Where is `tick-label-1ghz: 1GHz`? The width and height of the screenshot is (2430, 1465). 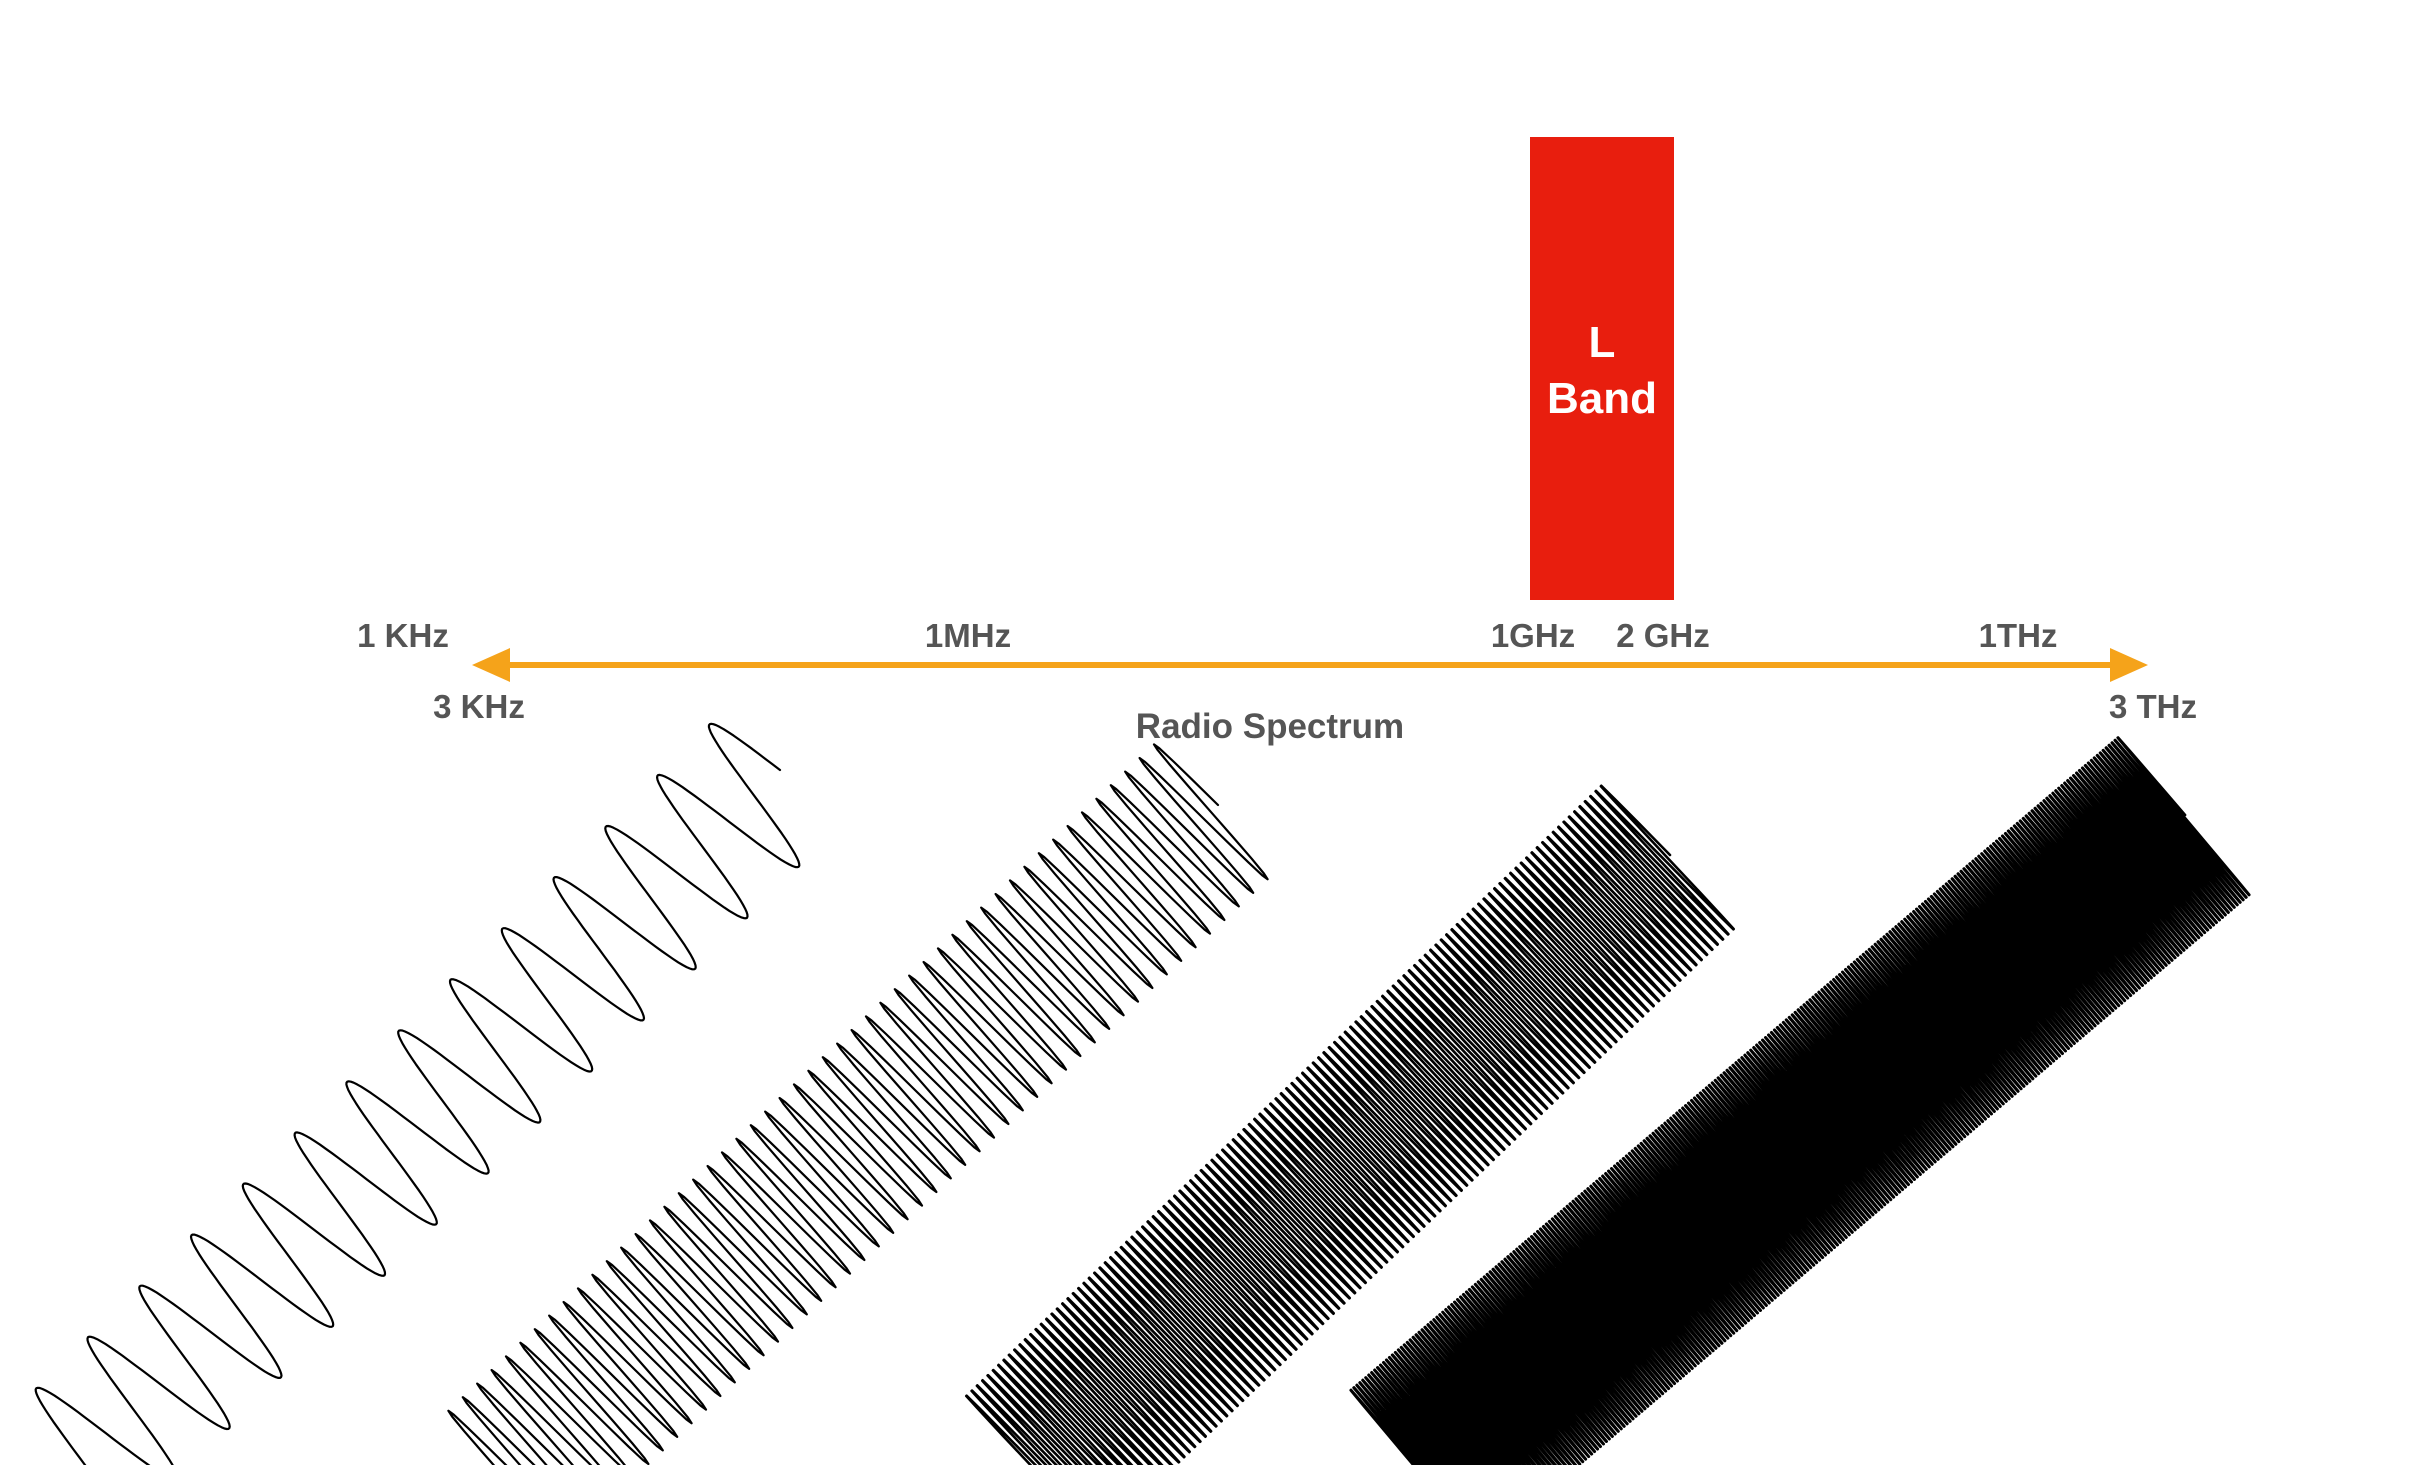 tick-label-1ghz: 1GHz is located at coordinates (1533, 635).